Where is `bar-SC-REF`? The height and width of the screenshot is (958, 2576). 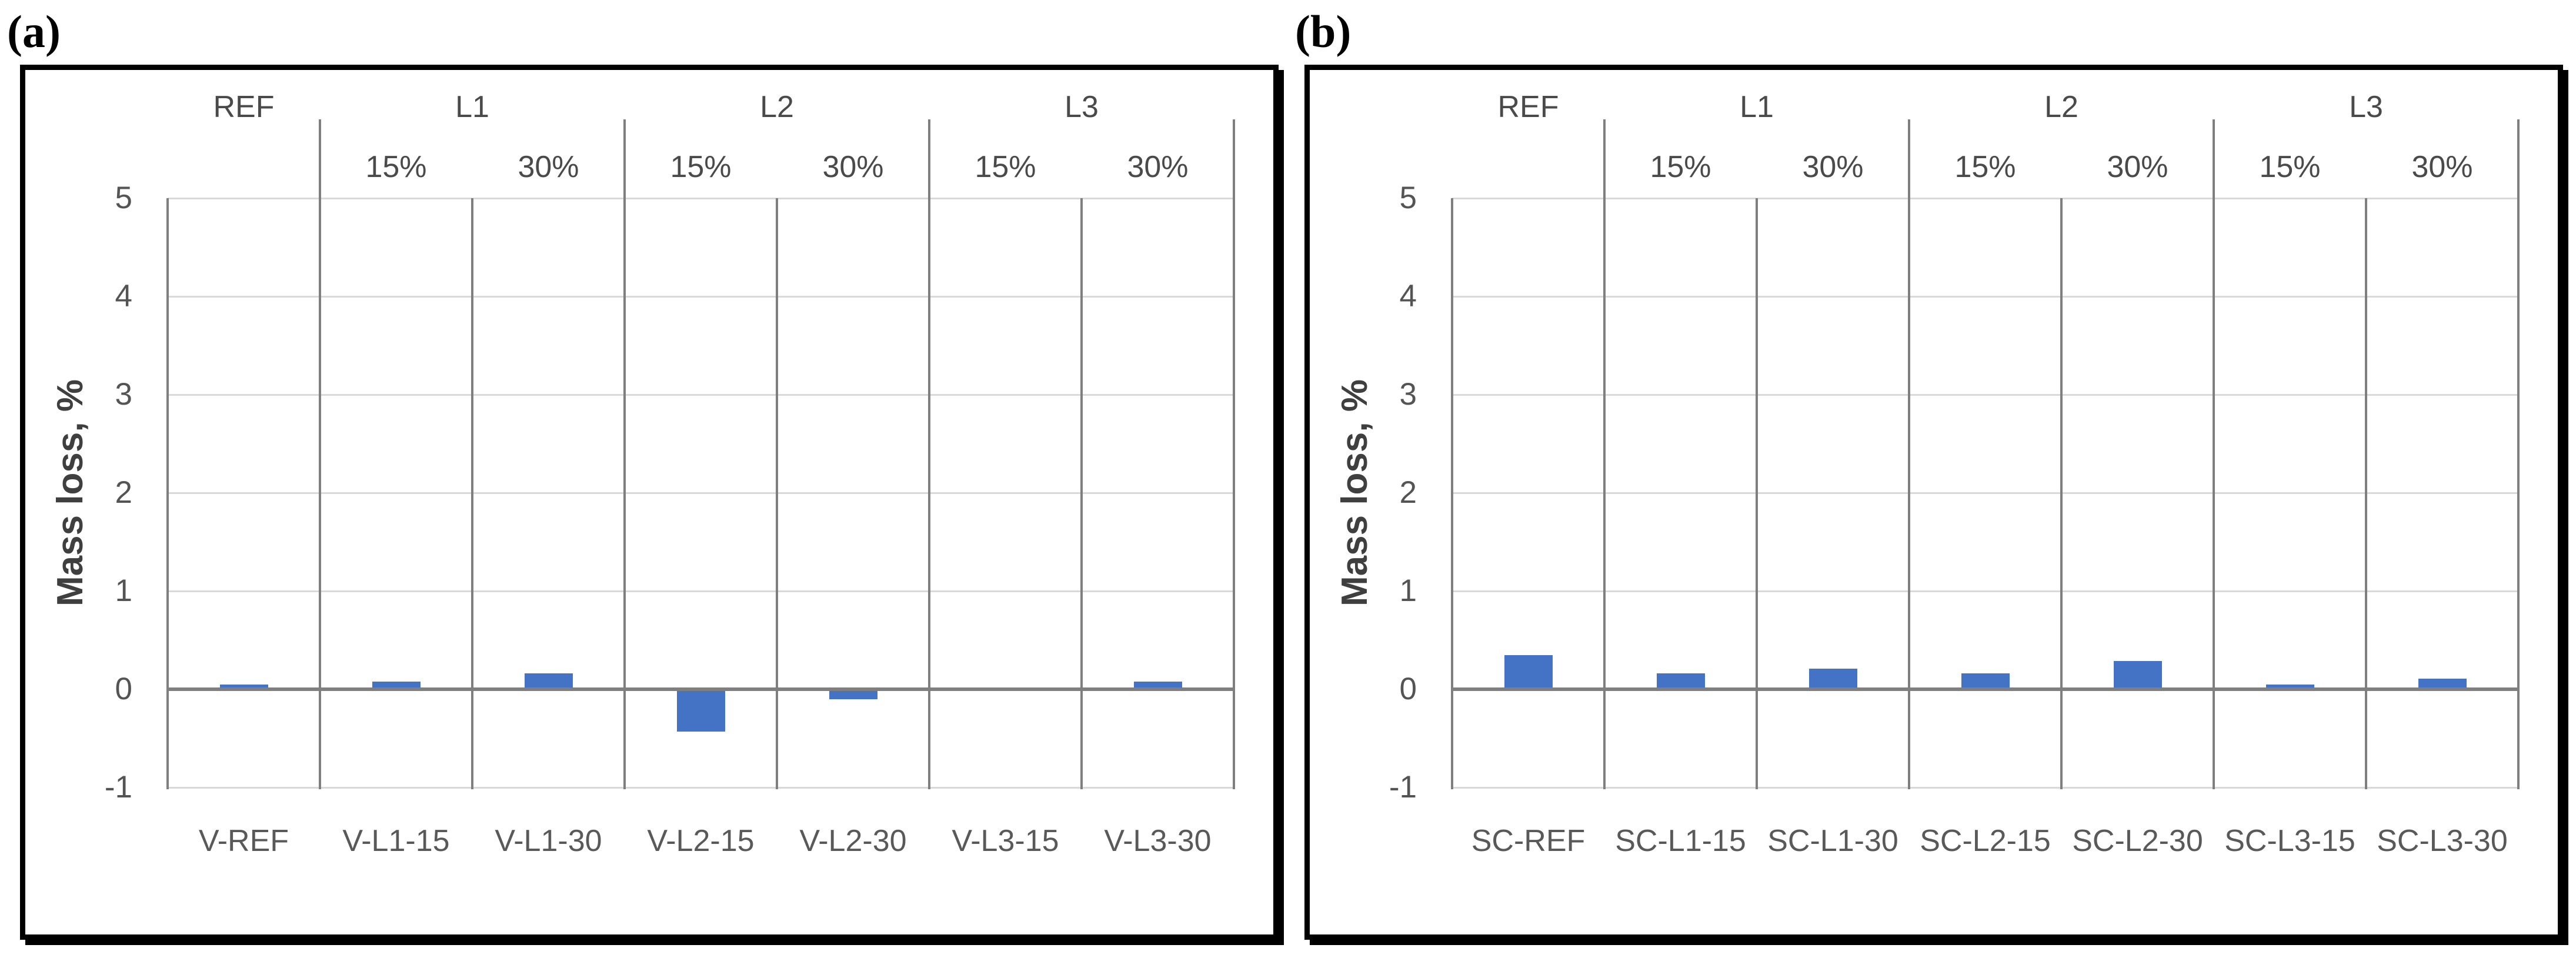
bar-SC-REF is located at coordinates (1528, 672).